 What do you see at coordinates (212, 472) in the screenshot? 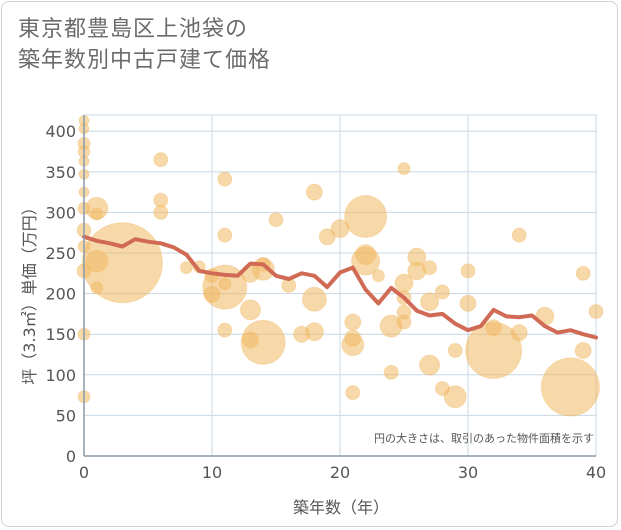
I see `x-tick-label-10: 10` at bounding box center [212, 472].